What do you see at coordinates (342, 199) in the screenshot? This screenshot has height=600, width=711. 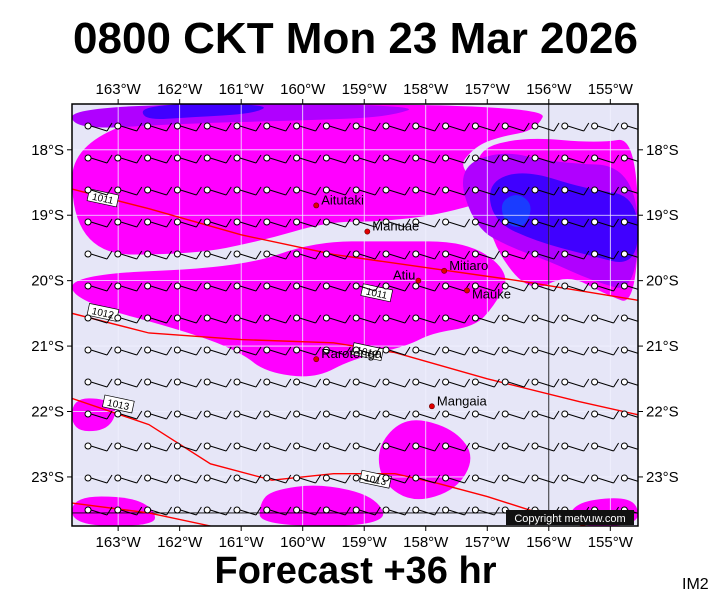 I see `place-label: Aitutaki` at bounding box center [342, 199].